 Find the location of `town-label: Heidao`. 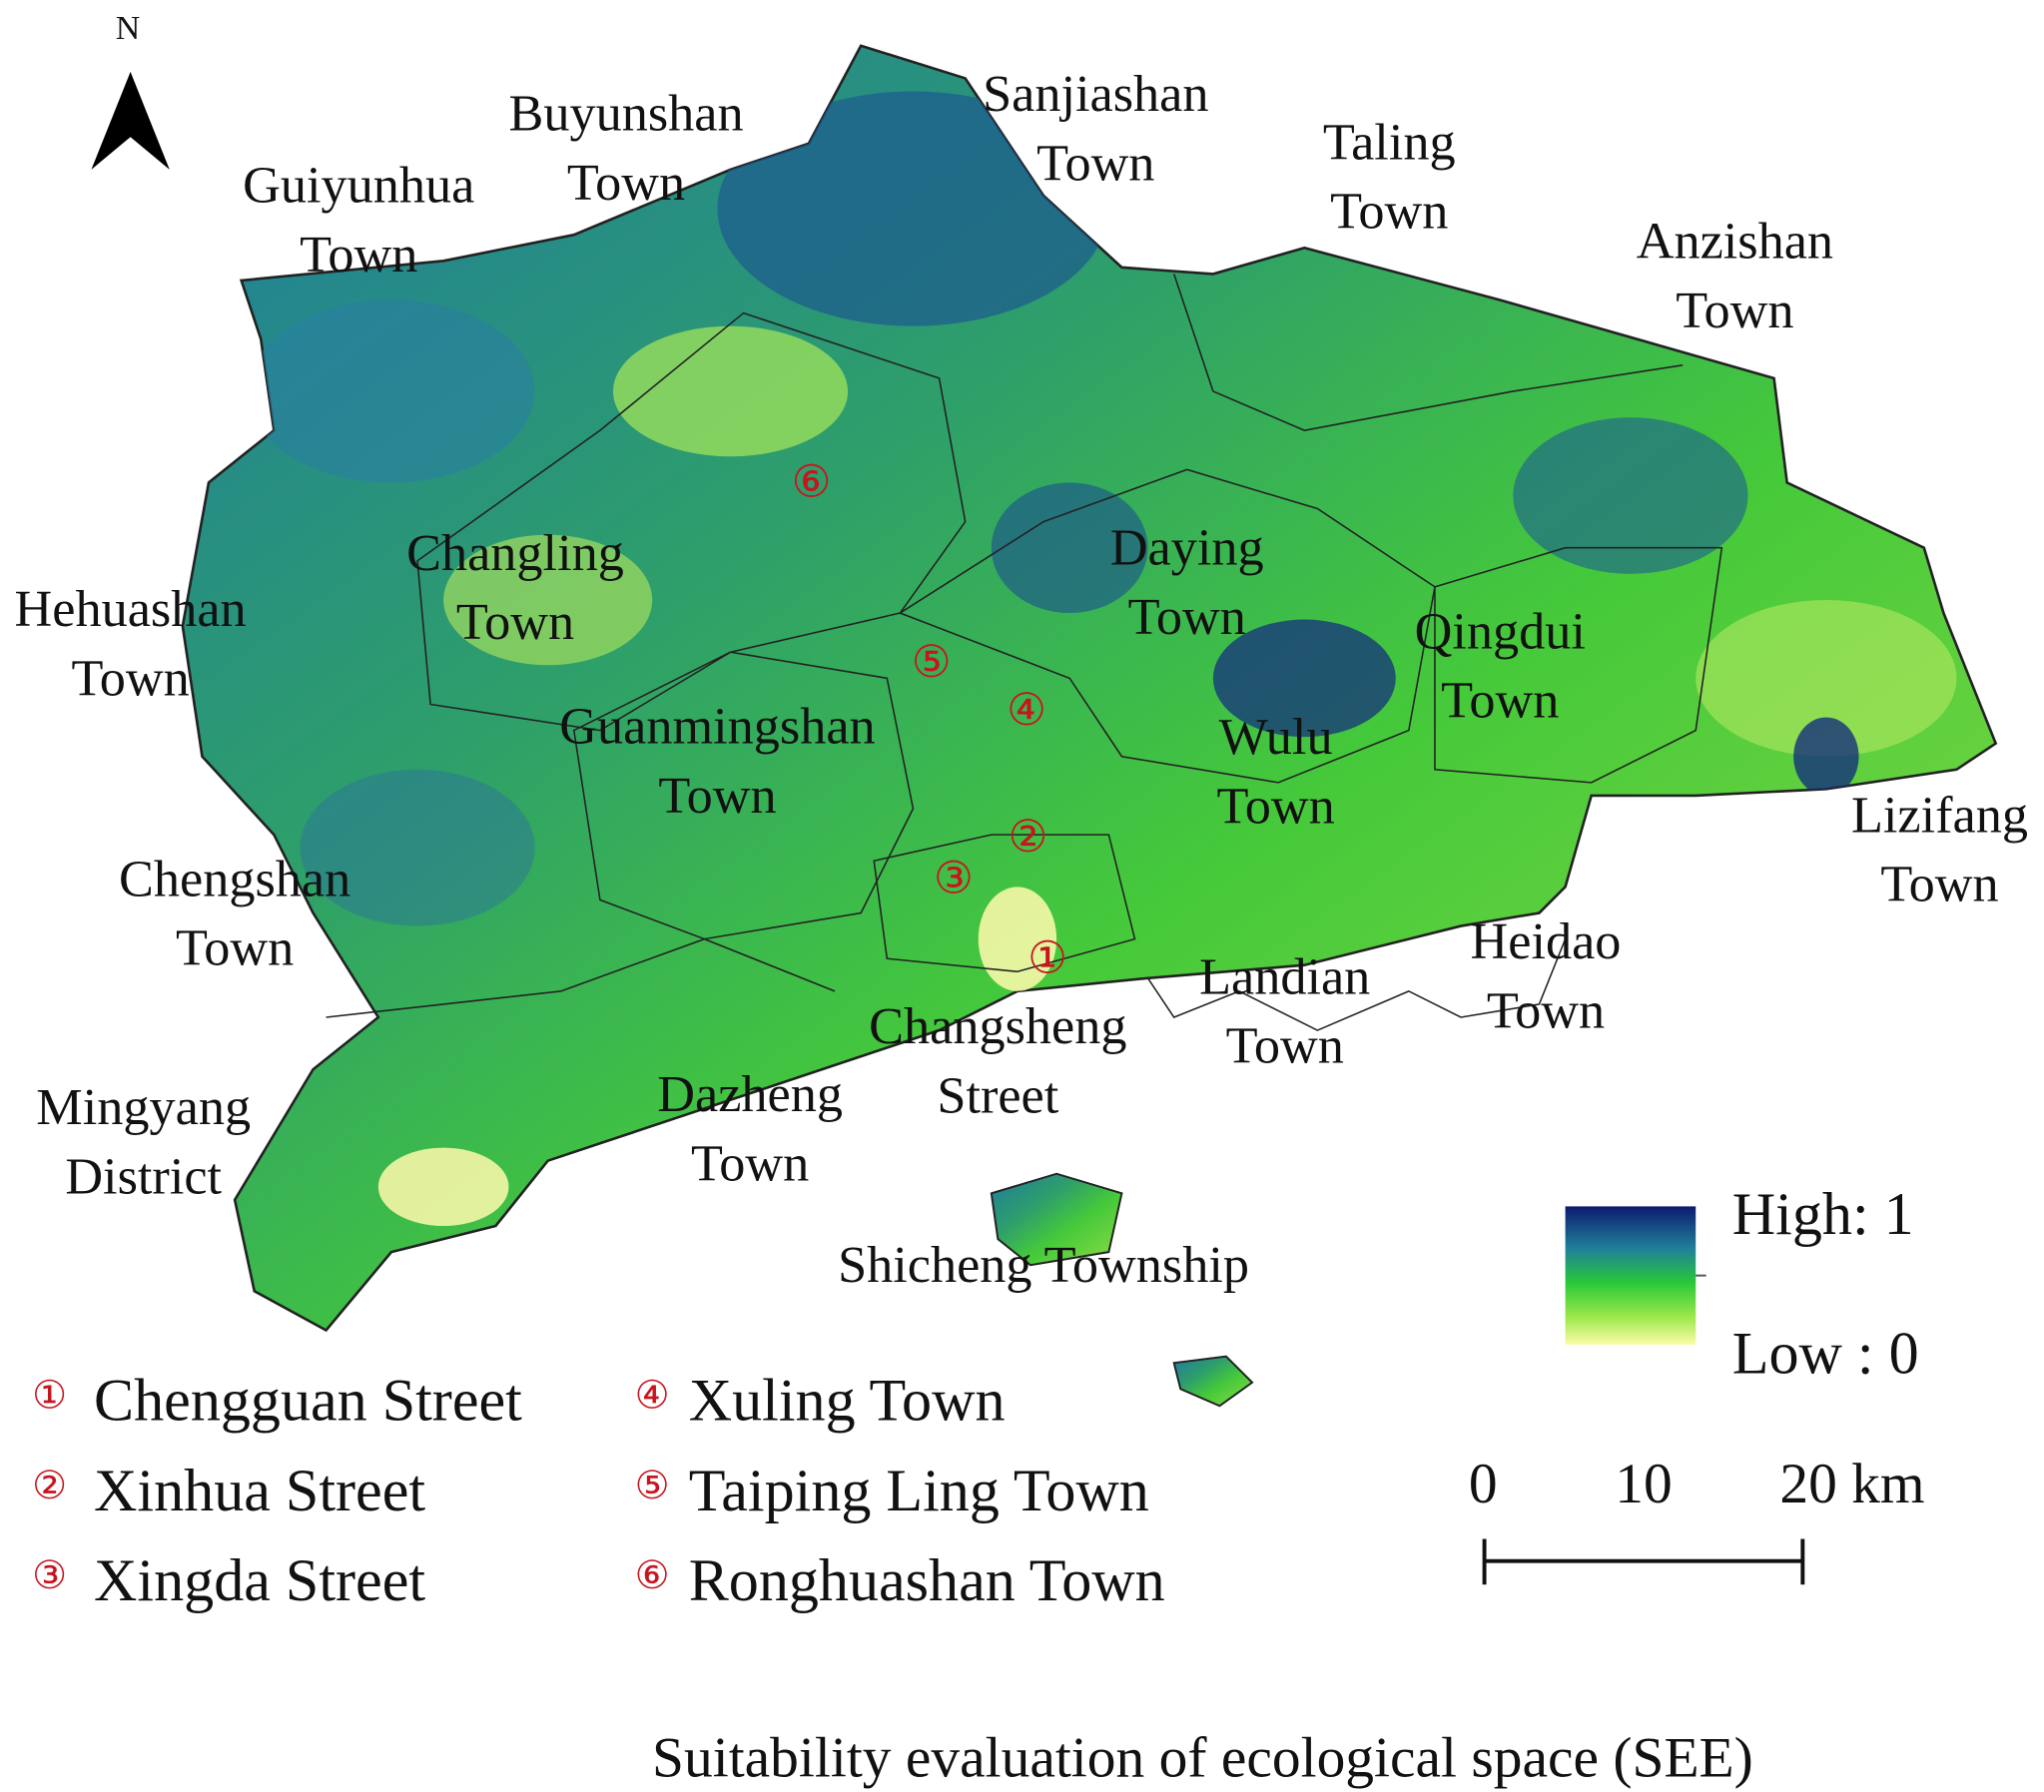

town-label: Heidao is located at coordinates (1546, 941).